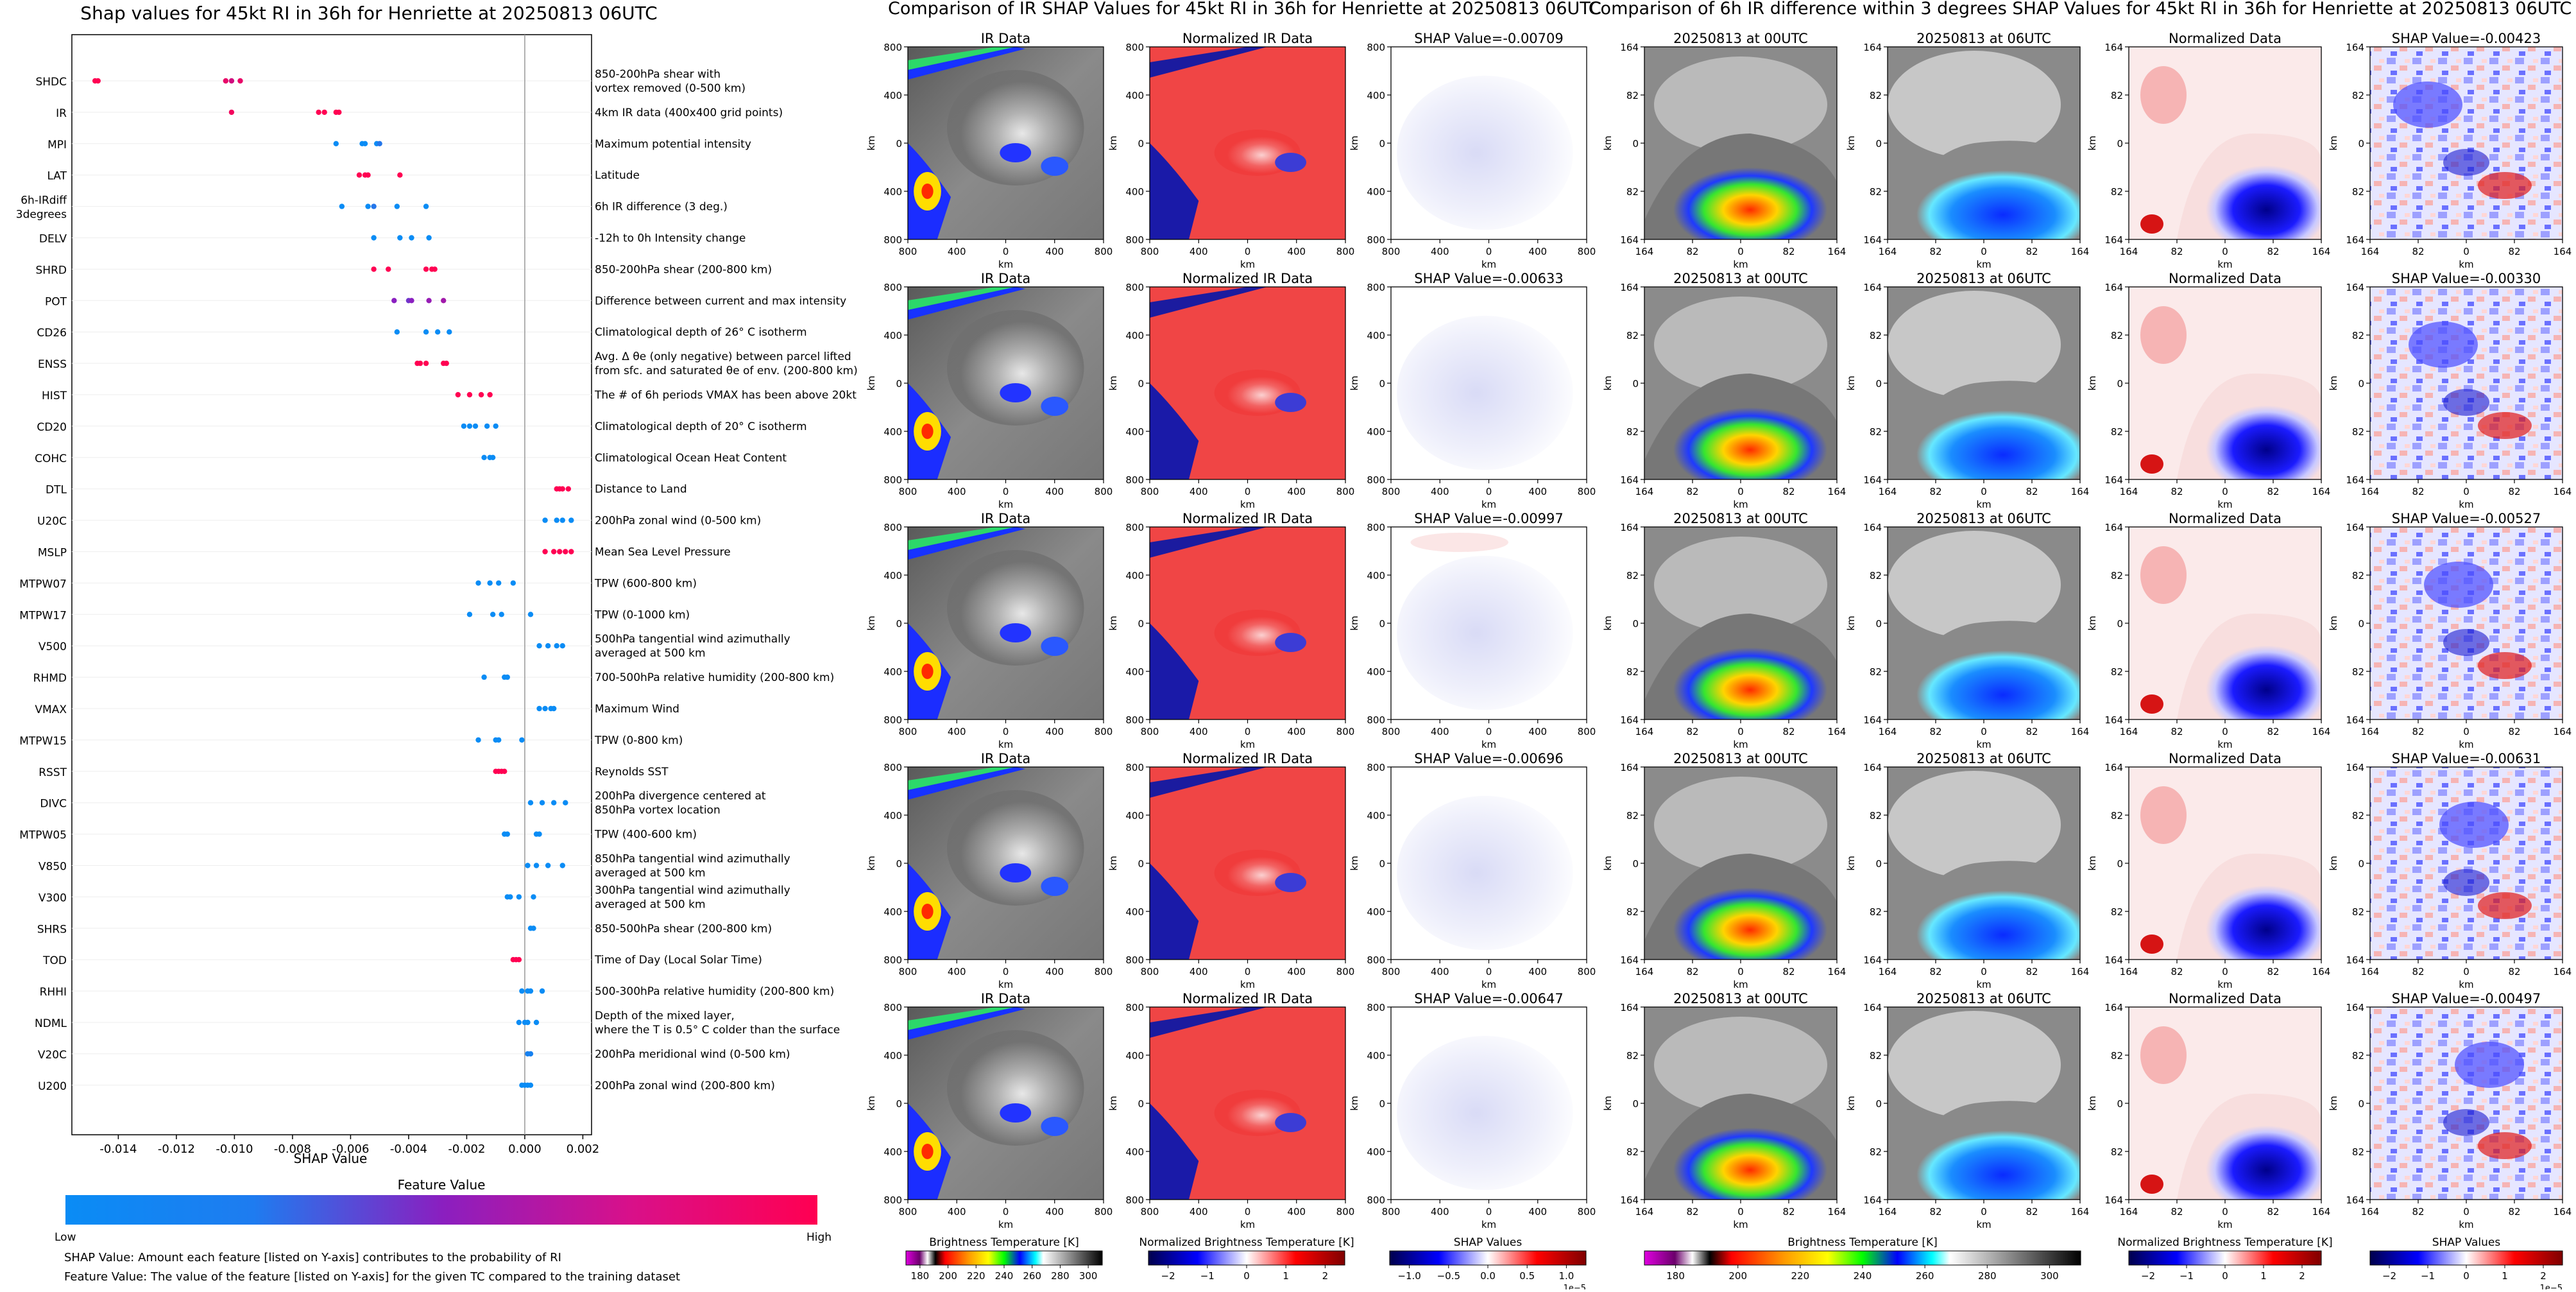  I want to click on feature-name: RSST, so click(53, 773).